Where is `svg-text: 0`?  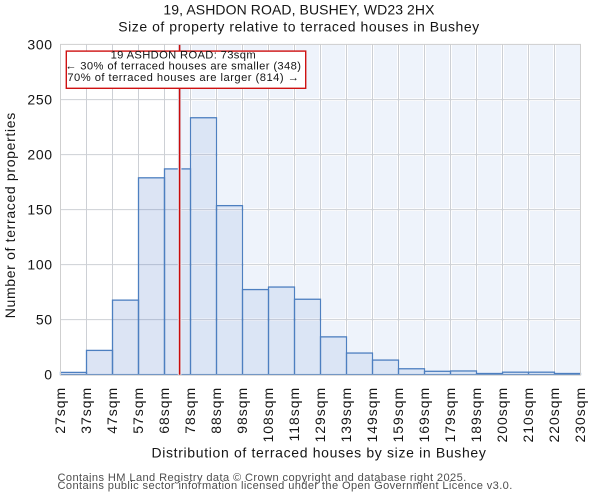 svg-text: 0 is located at coordinates (48, 375).